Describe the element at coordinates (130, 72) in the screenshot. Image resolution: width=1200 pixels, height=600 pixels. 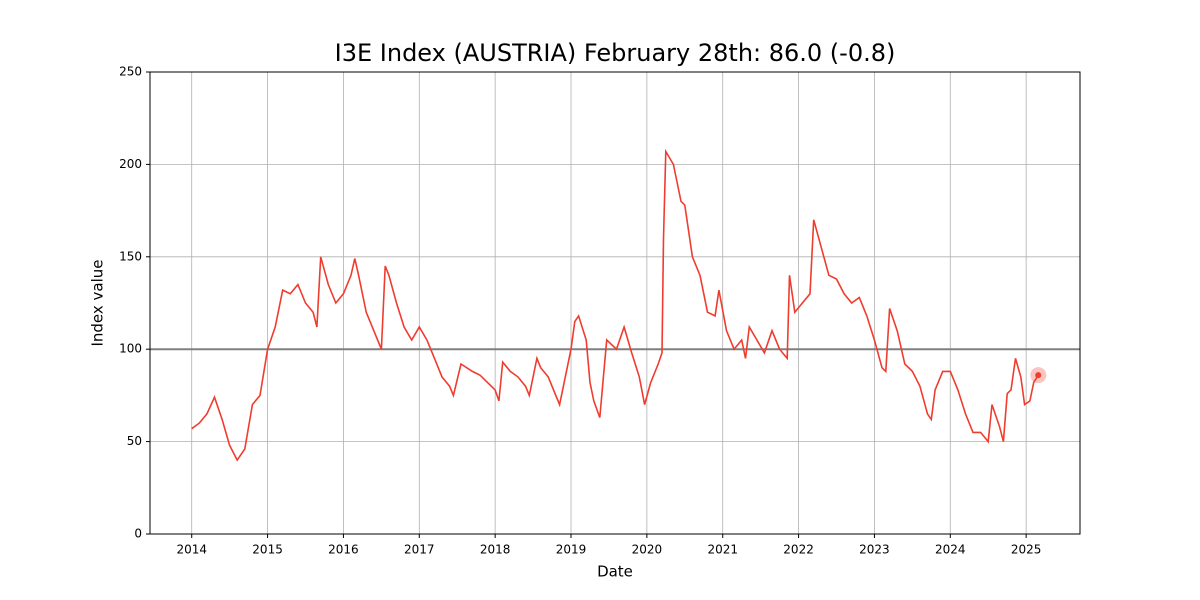
I see `y-tick-label: 250` at that location.